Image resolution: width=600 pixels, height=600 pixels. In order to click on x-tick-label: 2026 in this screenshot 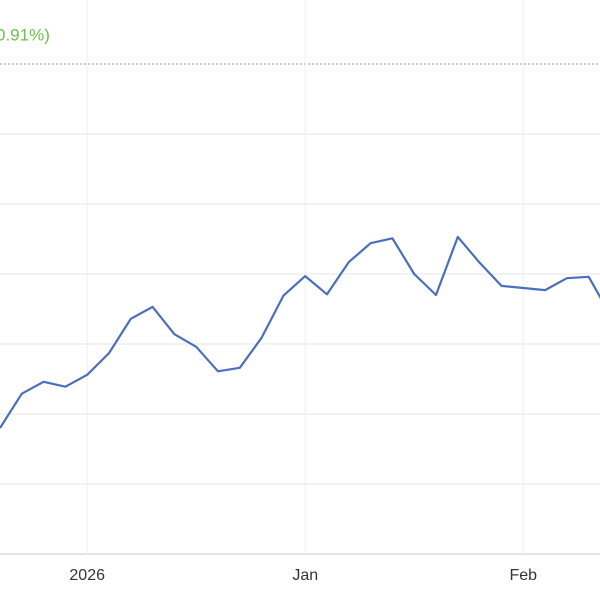, I will do `click(87, 575)`.